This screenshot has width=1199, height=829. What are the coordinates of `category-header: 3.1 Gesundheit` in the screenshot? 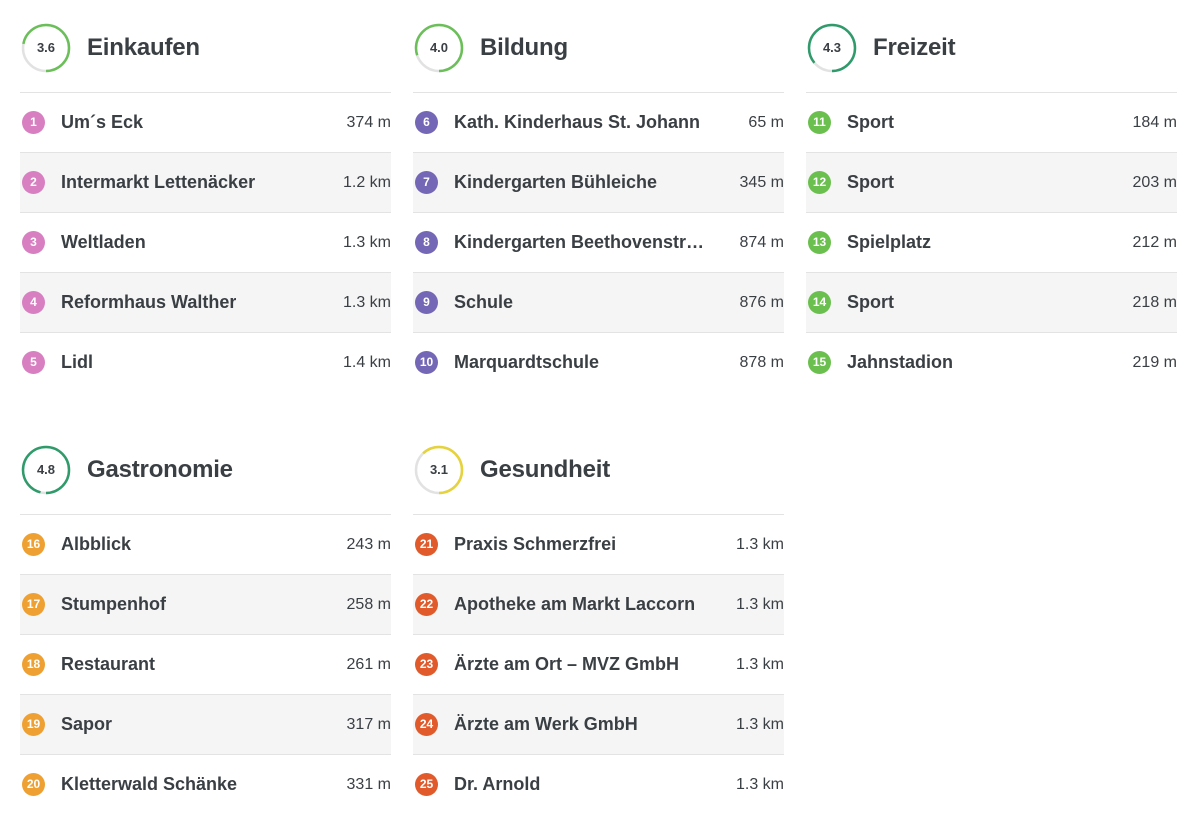 It's located at (598, 468).